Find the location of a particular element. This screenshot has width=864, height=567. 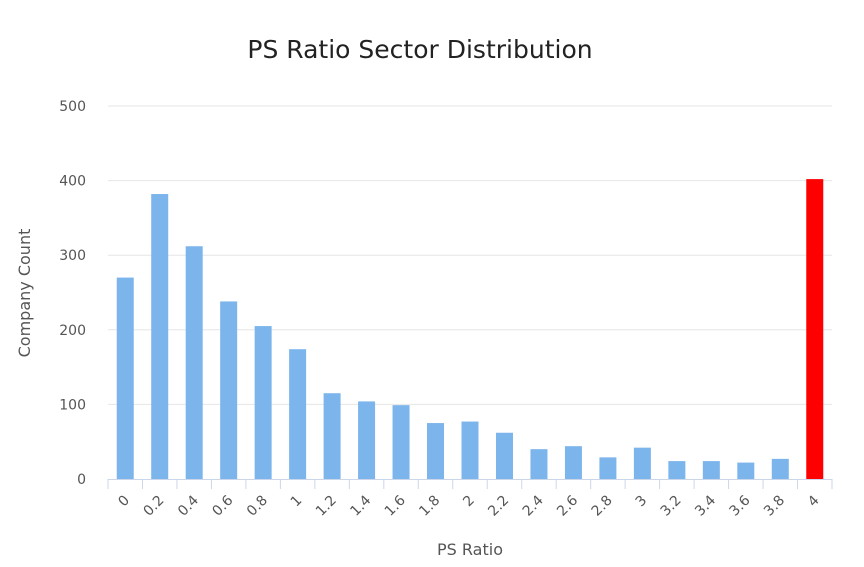

x-tick-label: 3.6 is located at coordinates (740, 505).